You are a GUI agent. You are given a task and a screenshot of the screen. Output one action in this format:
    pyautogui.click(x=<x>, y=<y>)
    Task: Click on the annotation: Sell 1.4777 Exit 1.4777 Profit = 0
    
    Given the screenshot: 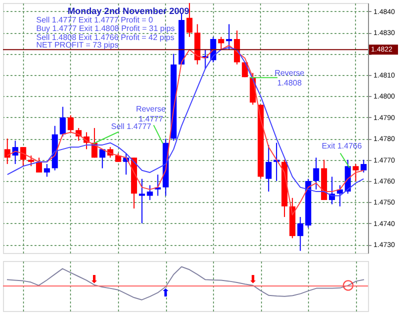 What is the action you would take?
    pyautogui.click(x=95, y=19)
    